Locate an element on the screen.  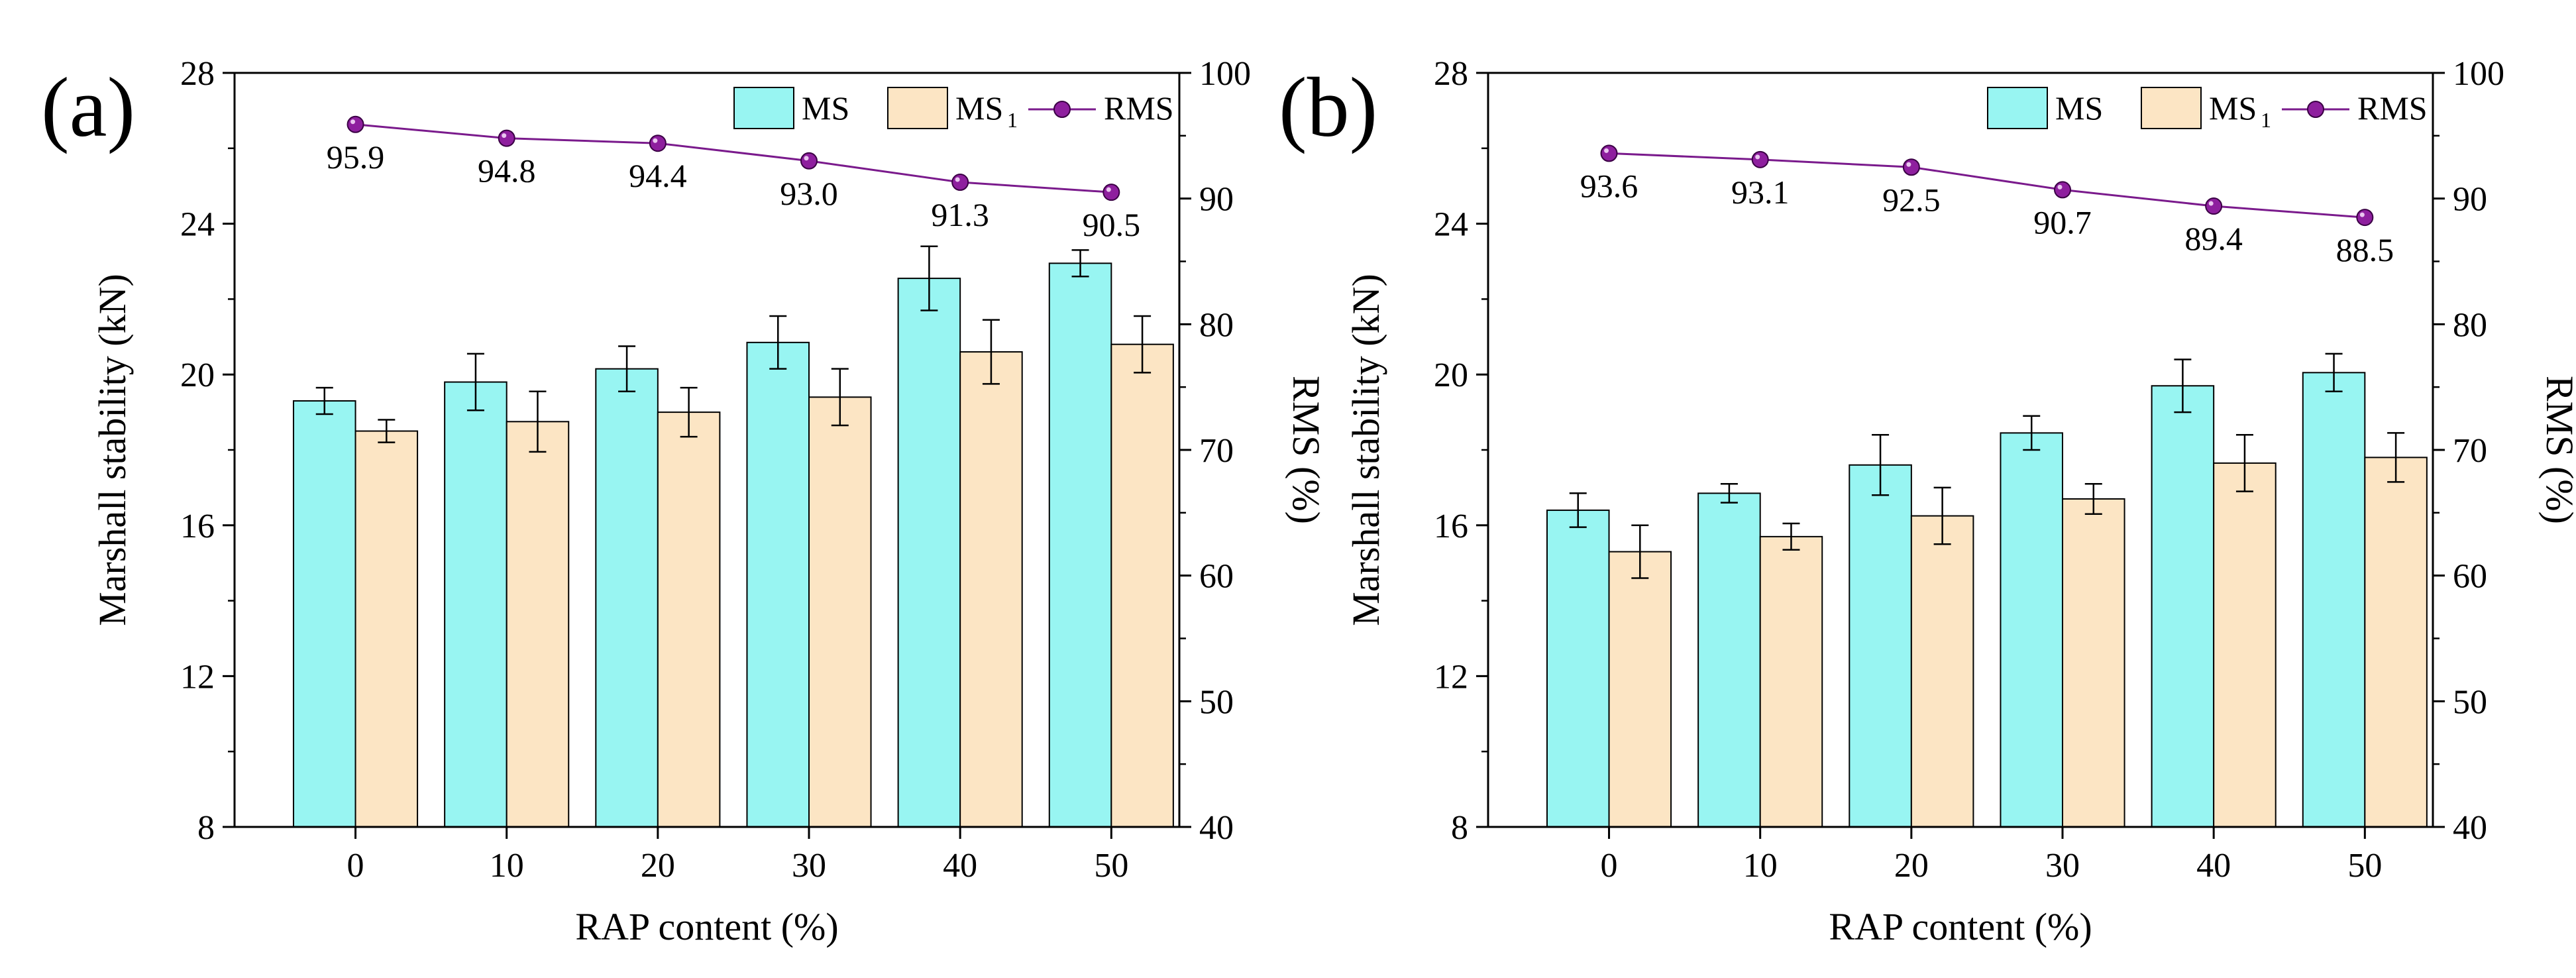
panel-label: (a) is located at coordinates (88, 107).